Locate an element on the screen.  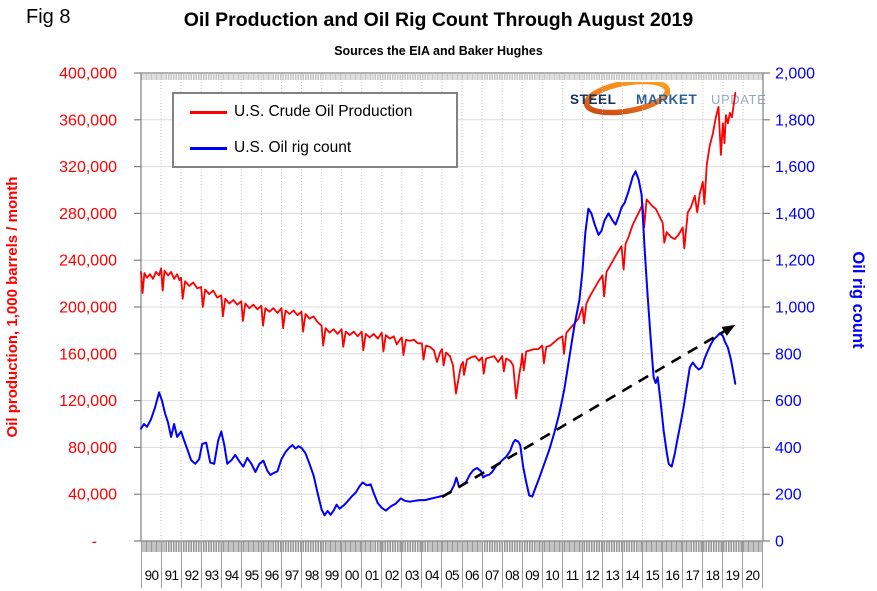
x-axis-year-label: 09 is located at coordinates (532, 575).